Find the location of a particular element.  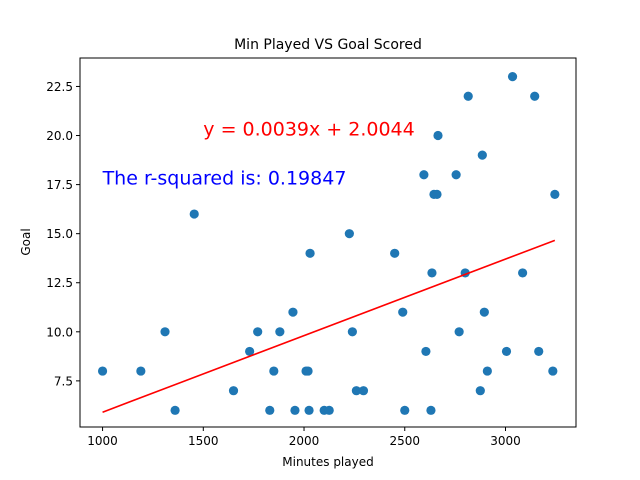

y-tick-label: 10.0 is located at coordinates (59, 332).